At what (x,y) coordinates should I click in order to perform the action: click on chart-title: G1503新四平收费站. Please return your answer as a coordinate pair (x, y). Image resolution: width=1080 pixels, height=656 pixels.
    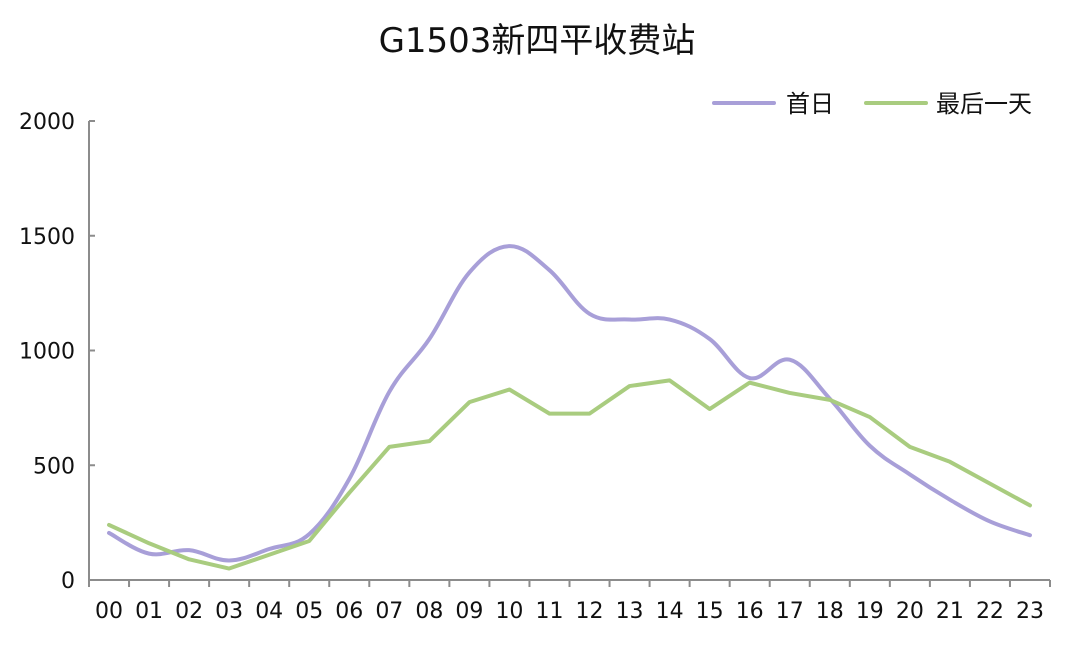
    Looking at the image, I should click on (537, 41).